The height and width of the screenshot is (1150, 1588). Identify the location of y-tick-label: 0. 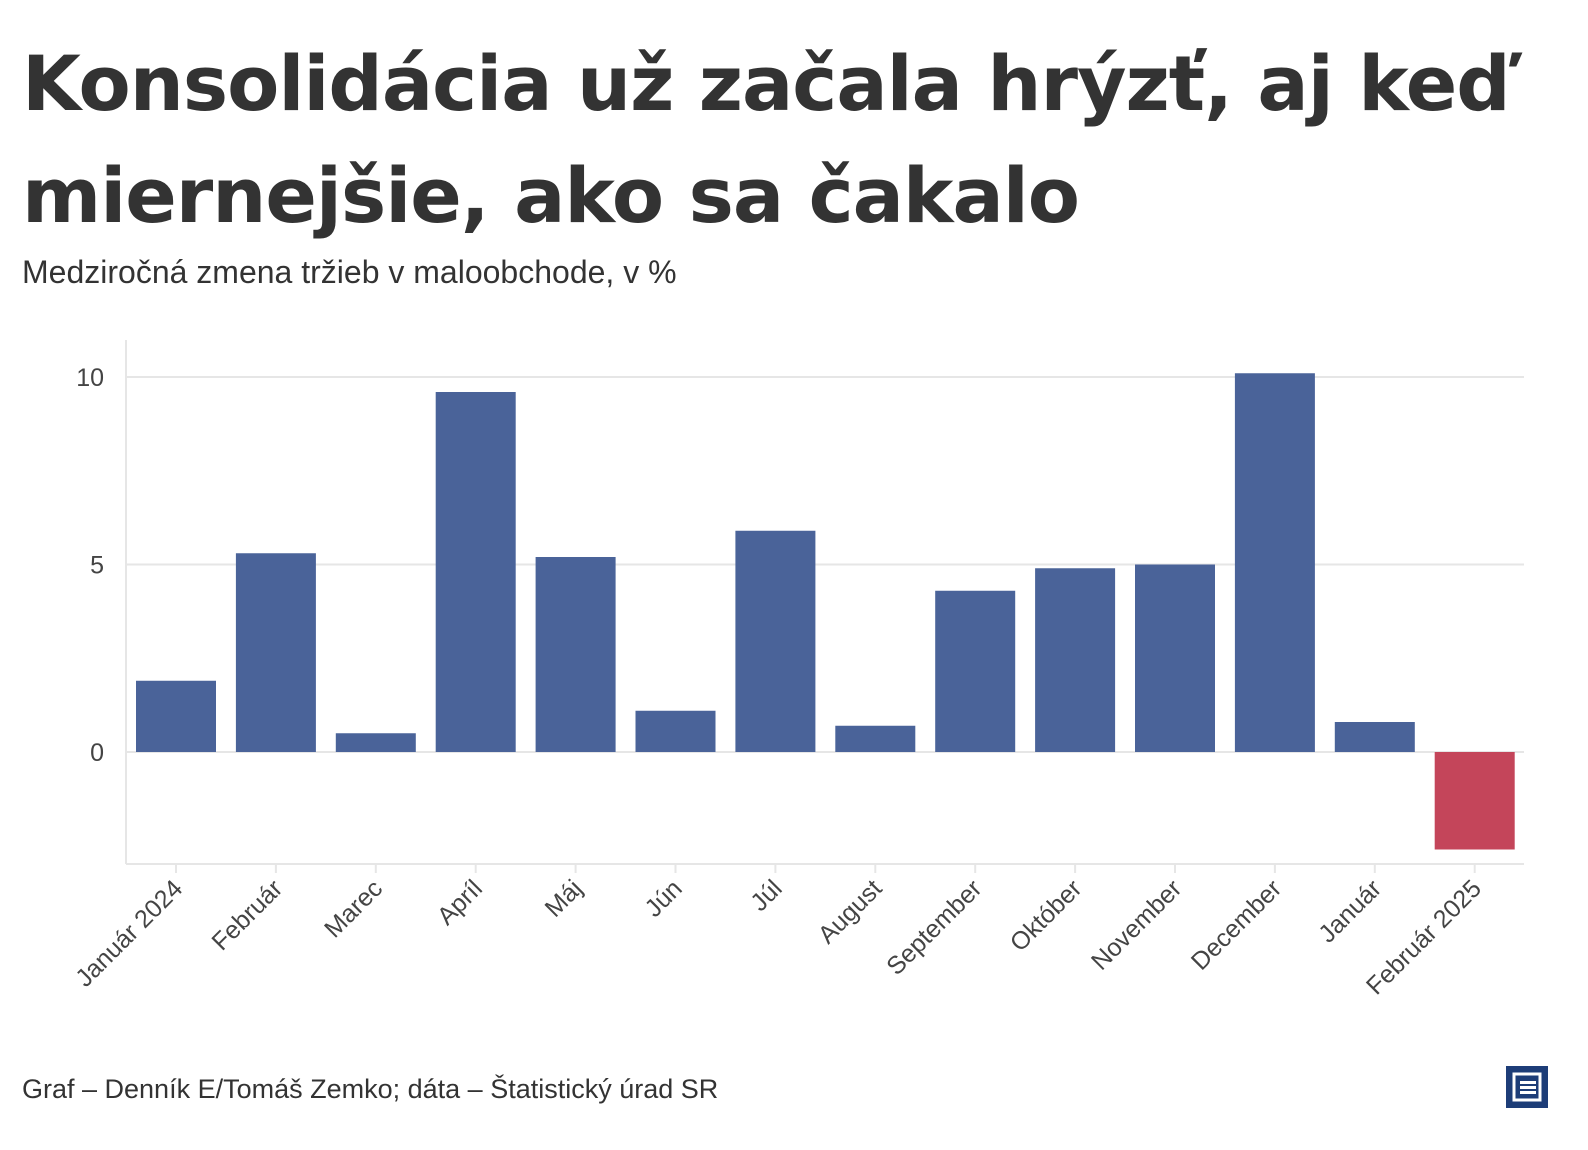
(97, 753).